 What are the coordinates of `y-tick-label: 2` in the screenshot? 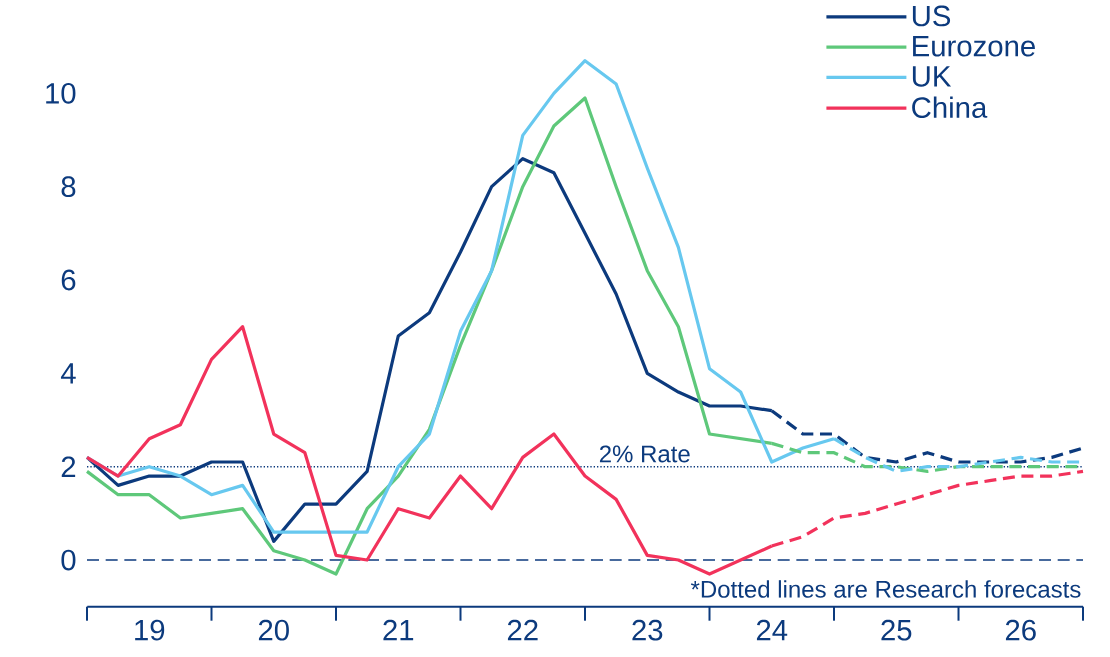 It's located at (68, 466).